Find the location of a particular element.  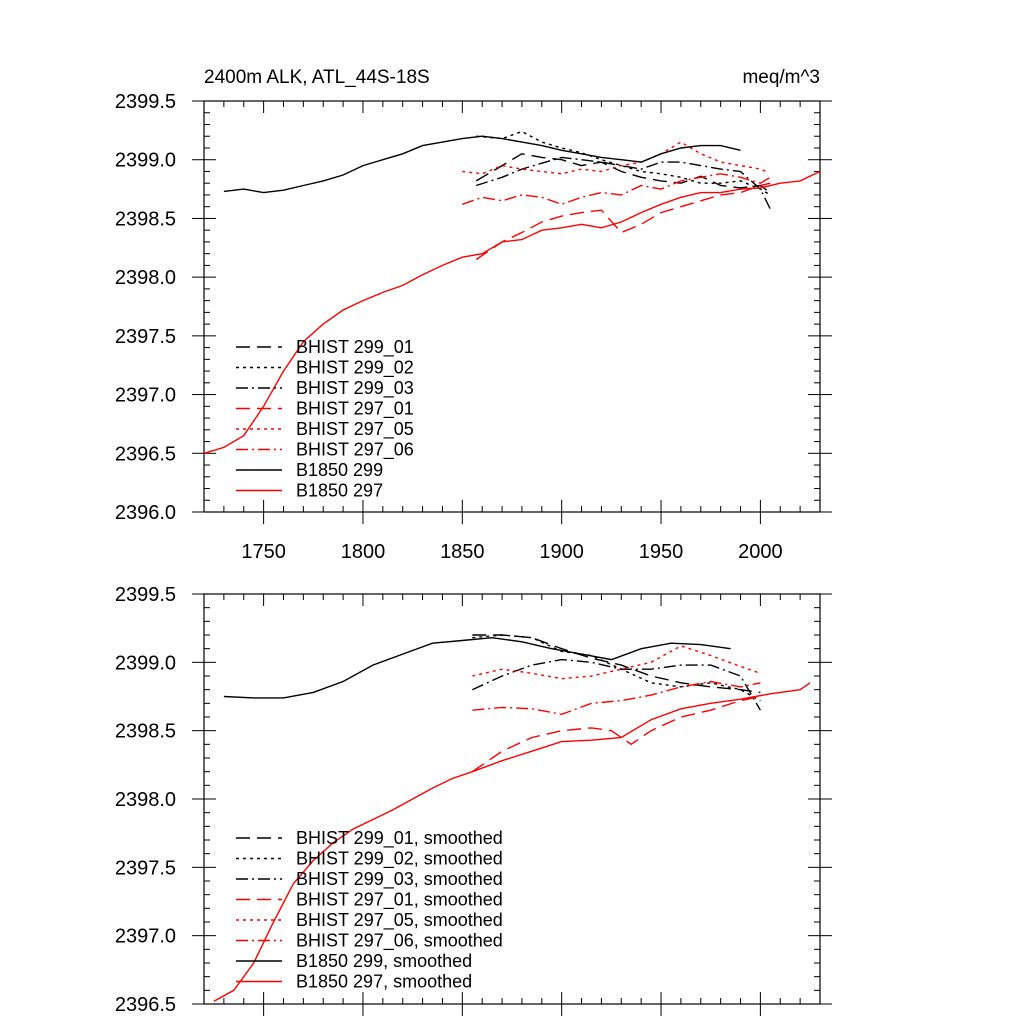

x-tick-label: 1850 is located at coordinates (462, 552).